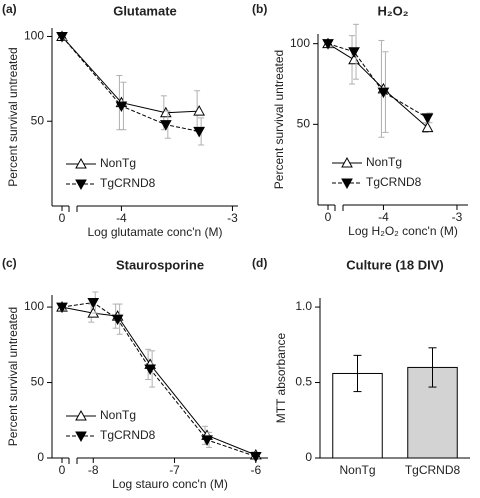 The height and width of the screenshot is (498, 480). What do you see at coordinates (93, 470) in the screenshot?
I see `x-tick-label: -8` at bounding box center [93, 470].